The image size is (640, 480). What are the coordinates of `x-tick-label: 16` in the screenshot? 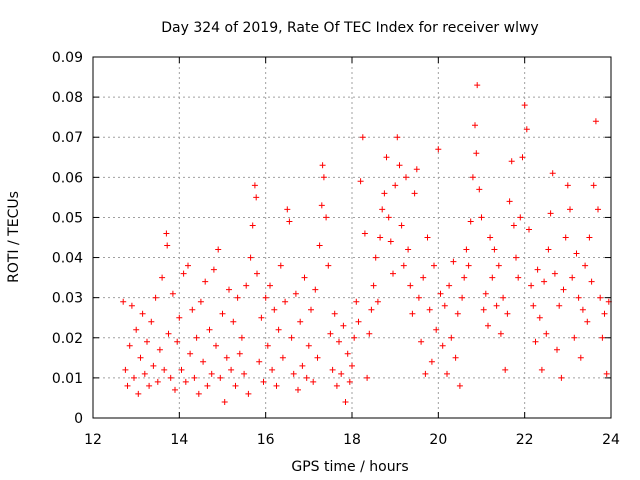 It's located at (266, 440).